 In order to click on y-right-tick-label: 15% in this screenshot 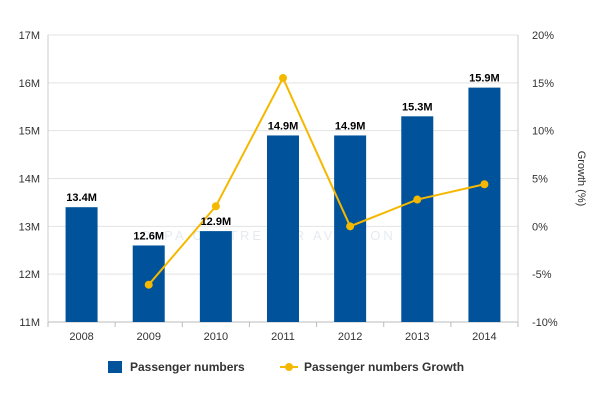, I will do `click(543, 84)`.